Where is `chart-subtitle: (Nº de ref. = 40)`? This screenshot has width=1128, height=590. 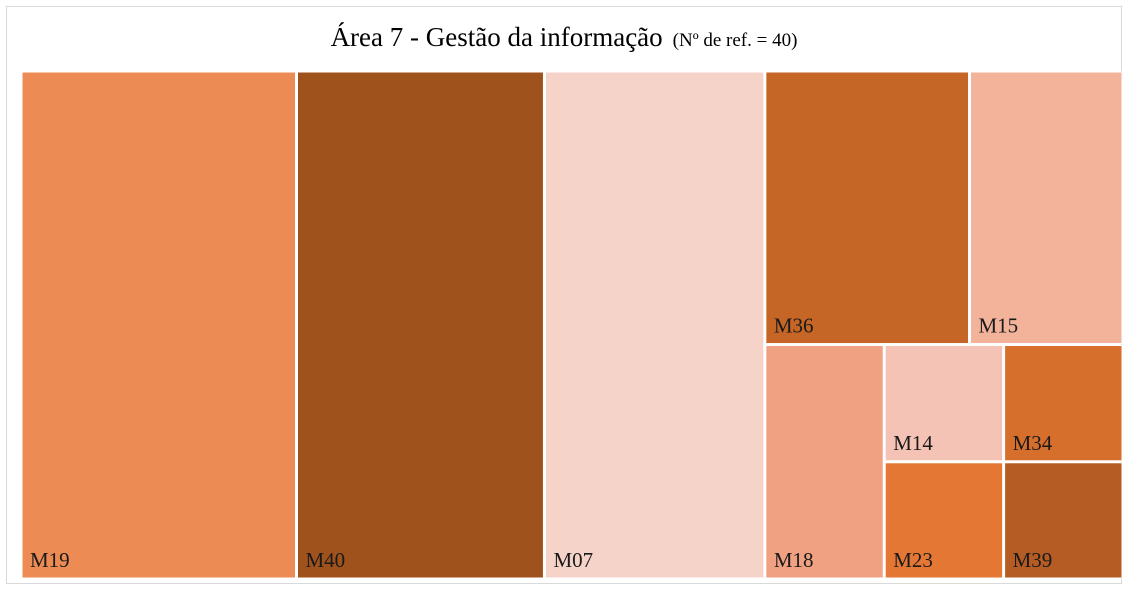
chart-subtitle: (Nº de ref. = 40) is located at coordinates (735, 40).